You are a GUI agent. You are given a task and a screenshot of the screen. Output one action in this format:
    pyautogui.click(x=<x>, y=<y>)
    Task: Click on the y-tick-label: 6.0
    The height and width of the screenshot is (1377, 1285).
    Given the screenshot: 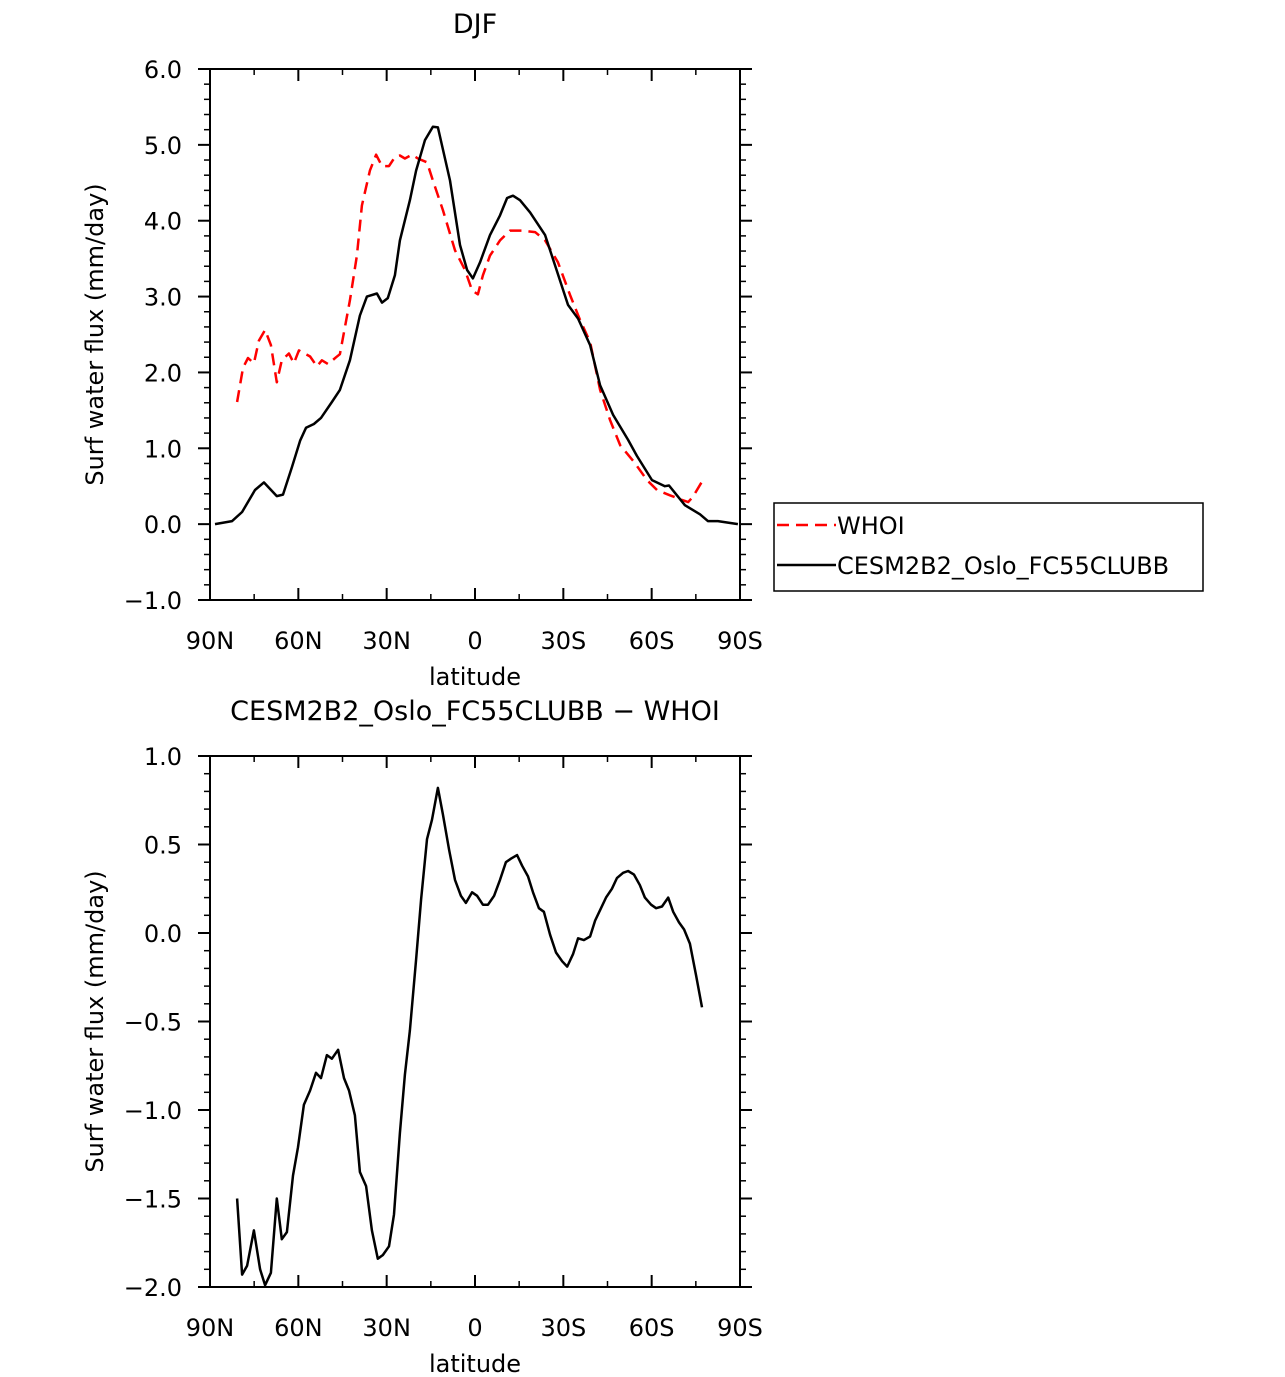 What is the action you would take?
    pyautogui.click(x=163, y=70)
    